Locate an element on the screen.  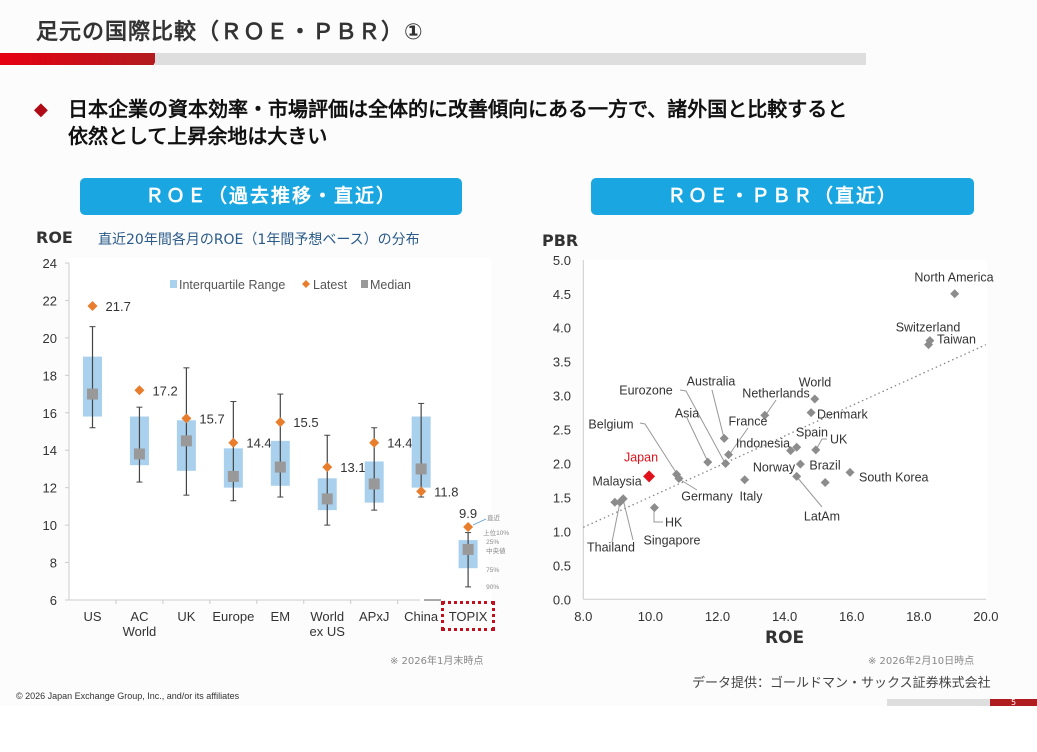
x-category-label: US is located at coordinates (92, 616).